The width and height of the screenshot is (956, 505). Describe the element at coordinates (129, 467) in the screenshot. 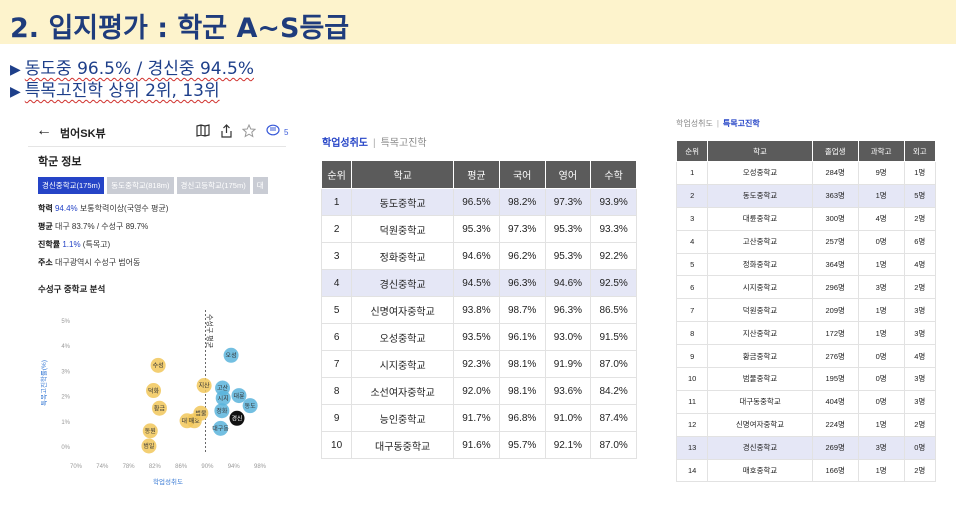

I see `x-tick-label: 78%` at that location.